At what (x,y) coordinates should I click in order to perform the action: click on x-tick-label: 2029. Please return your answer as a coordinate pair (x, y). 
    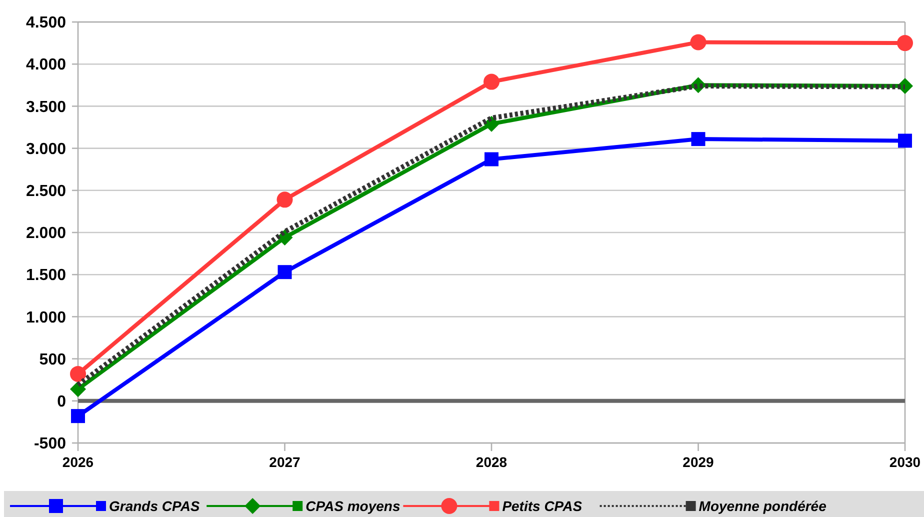
    Looking at the image, I should click on (698, 462).